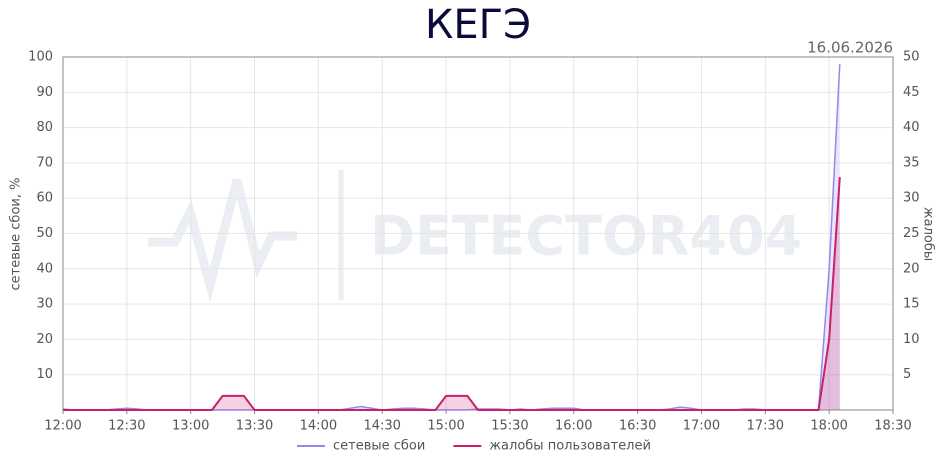 The image size is (947, 468). What do you see at coordinates (44, 162) in the screenshot?
I see `y-tick-label: 70` at bounding box center [44, 162].